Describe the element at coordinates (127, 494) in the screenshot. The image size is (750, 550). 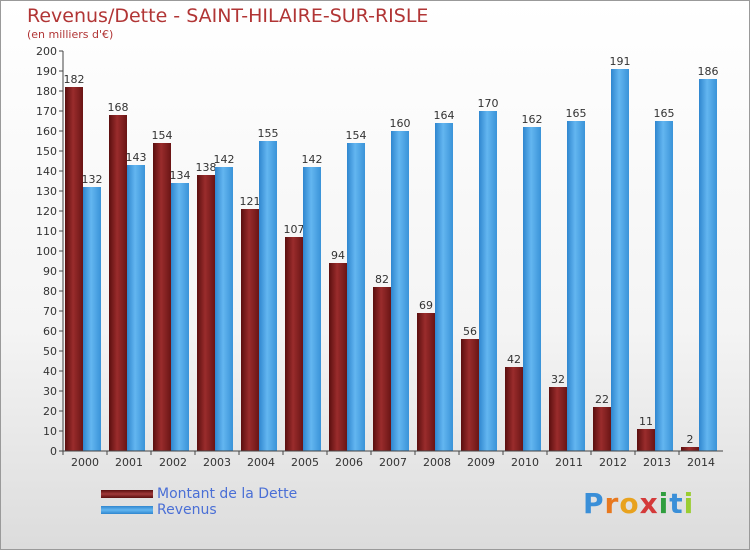
I see `legend-swatch-dette` at that location.